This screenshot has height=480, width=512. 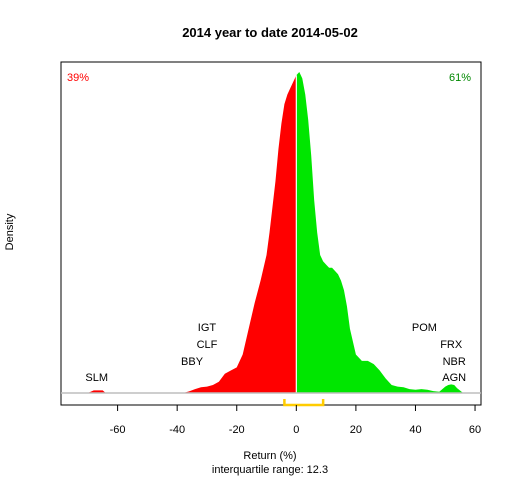 What do you see at coordinates (424, 328) in the screenshot?
I see `ticker-label: POM` at bounding box center [424, 328].